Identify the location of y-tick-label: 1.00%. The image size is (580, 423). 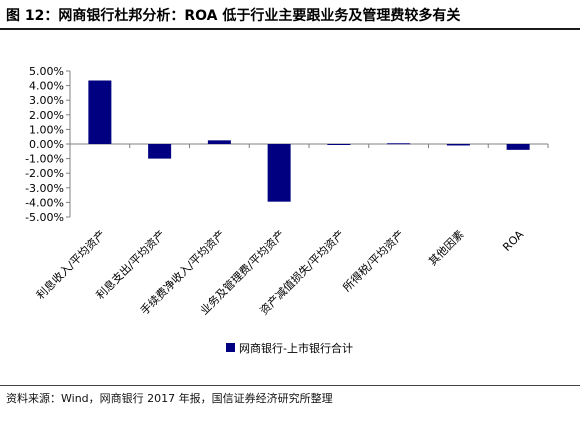
(46, 129).